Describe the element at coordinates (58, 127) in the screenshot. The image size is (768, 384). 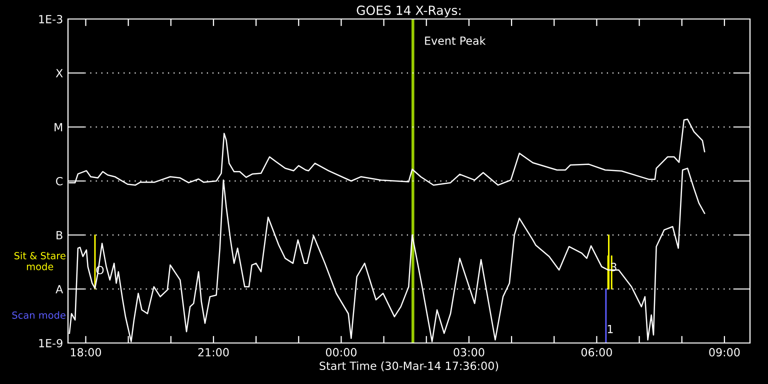
I see `y-tick-label: M` at that location.